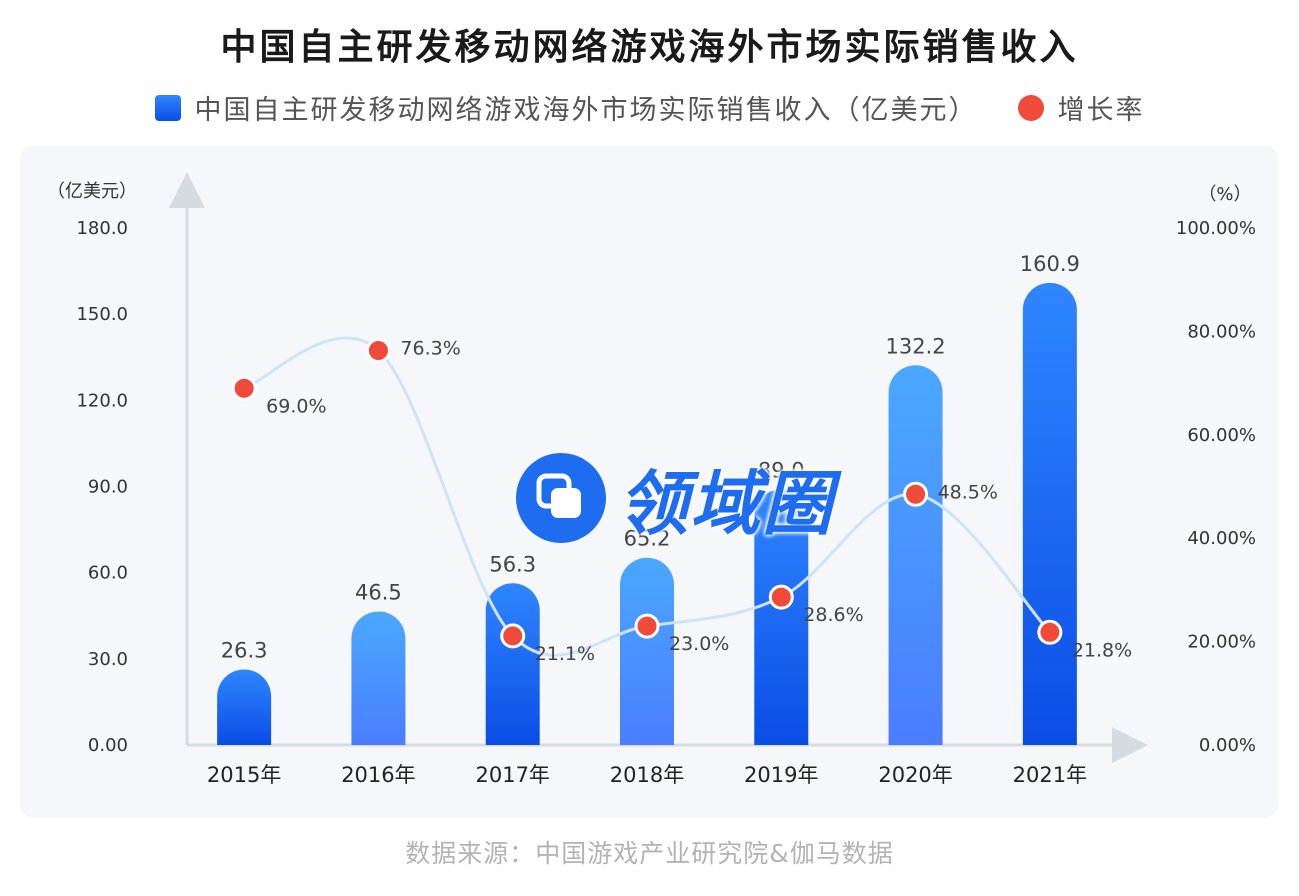  Describe the element at coordinates (699, 644) in the screenshot. I see `growth-value-label: 23.0%` at that location.